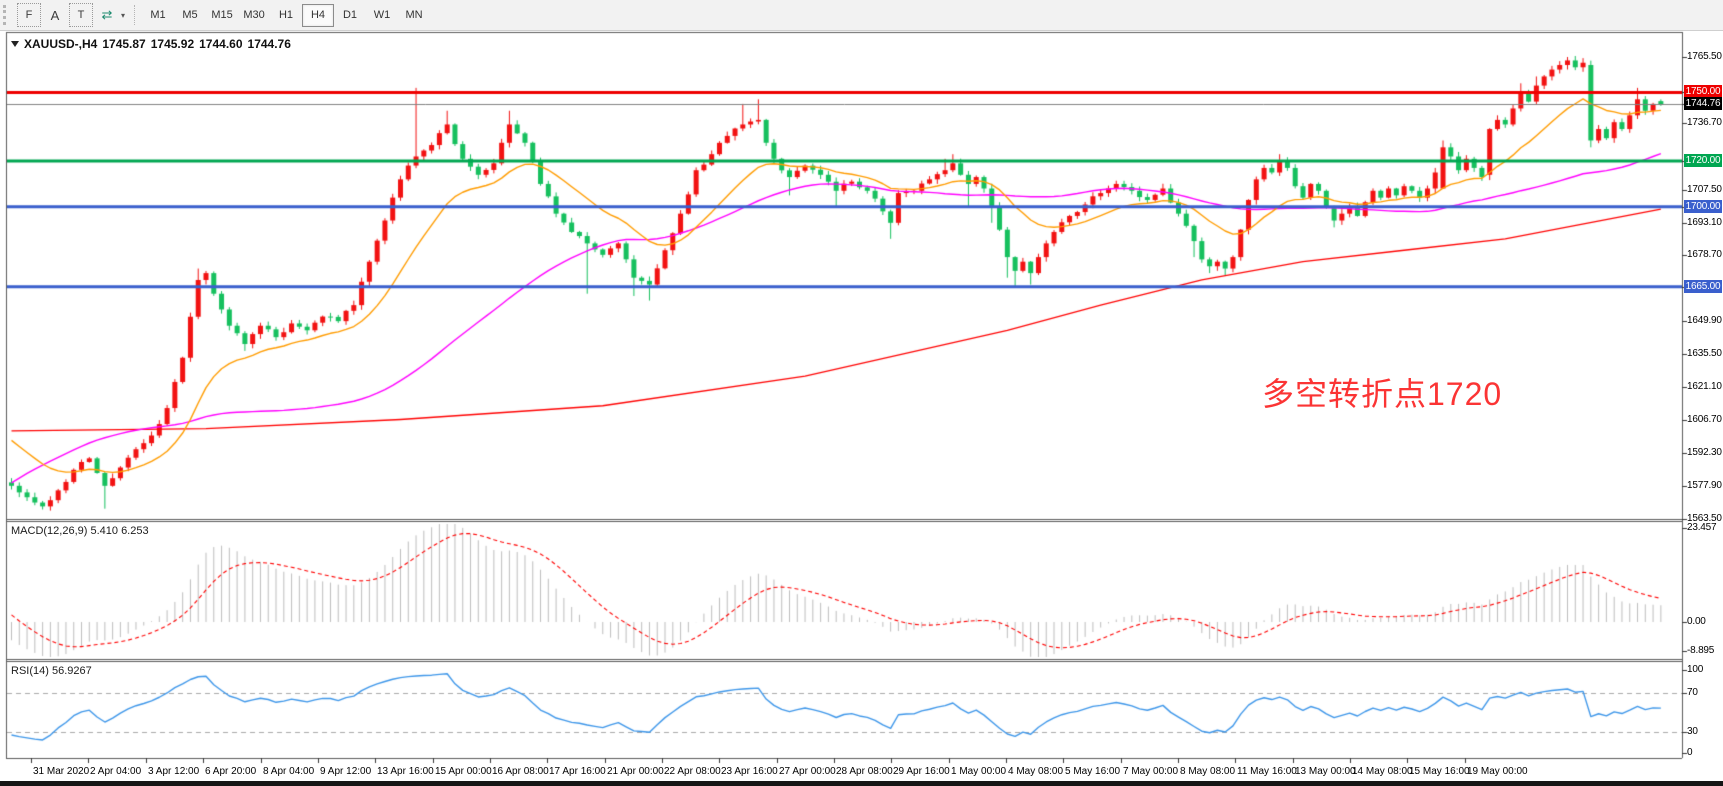 This screenshot has height=786, width=1723. I want to click on price-tick-label: 1592.30, so click(1704, 452).